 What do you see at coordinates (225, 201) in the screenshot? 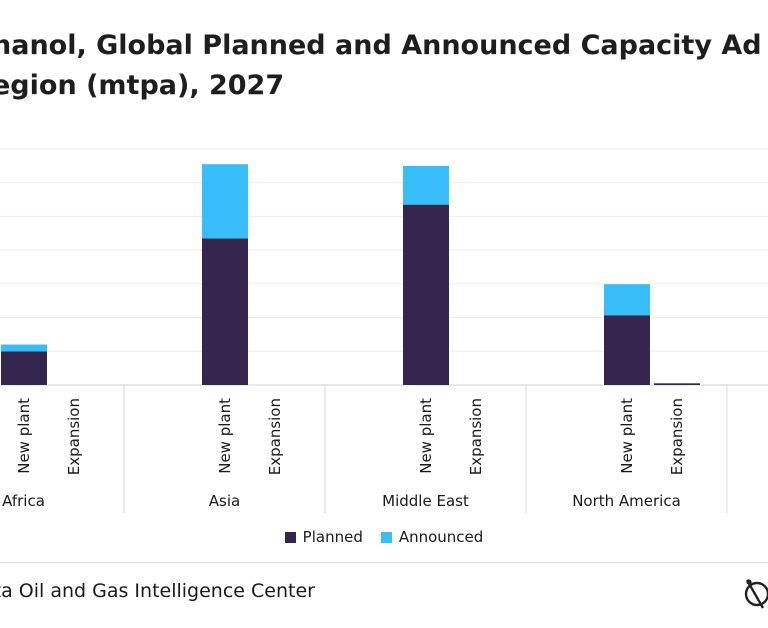
I see `bar-announced-asia-new-plant` at bounding box center [225, 201].